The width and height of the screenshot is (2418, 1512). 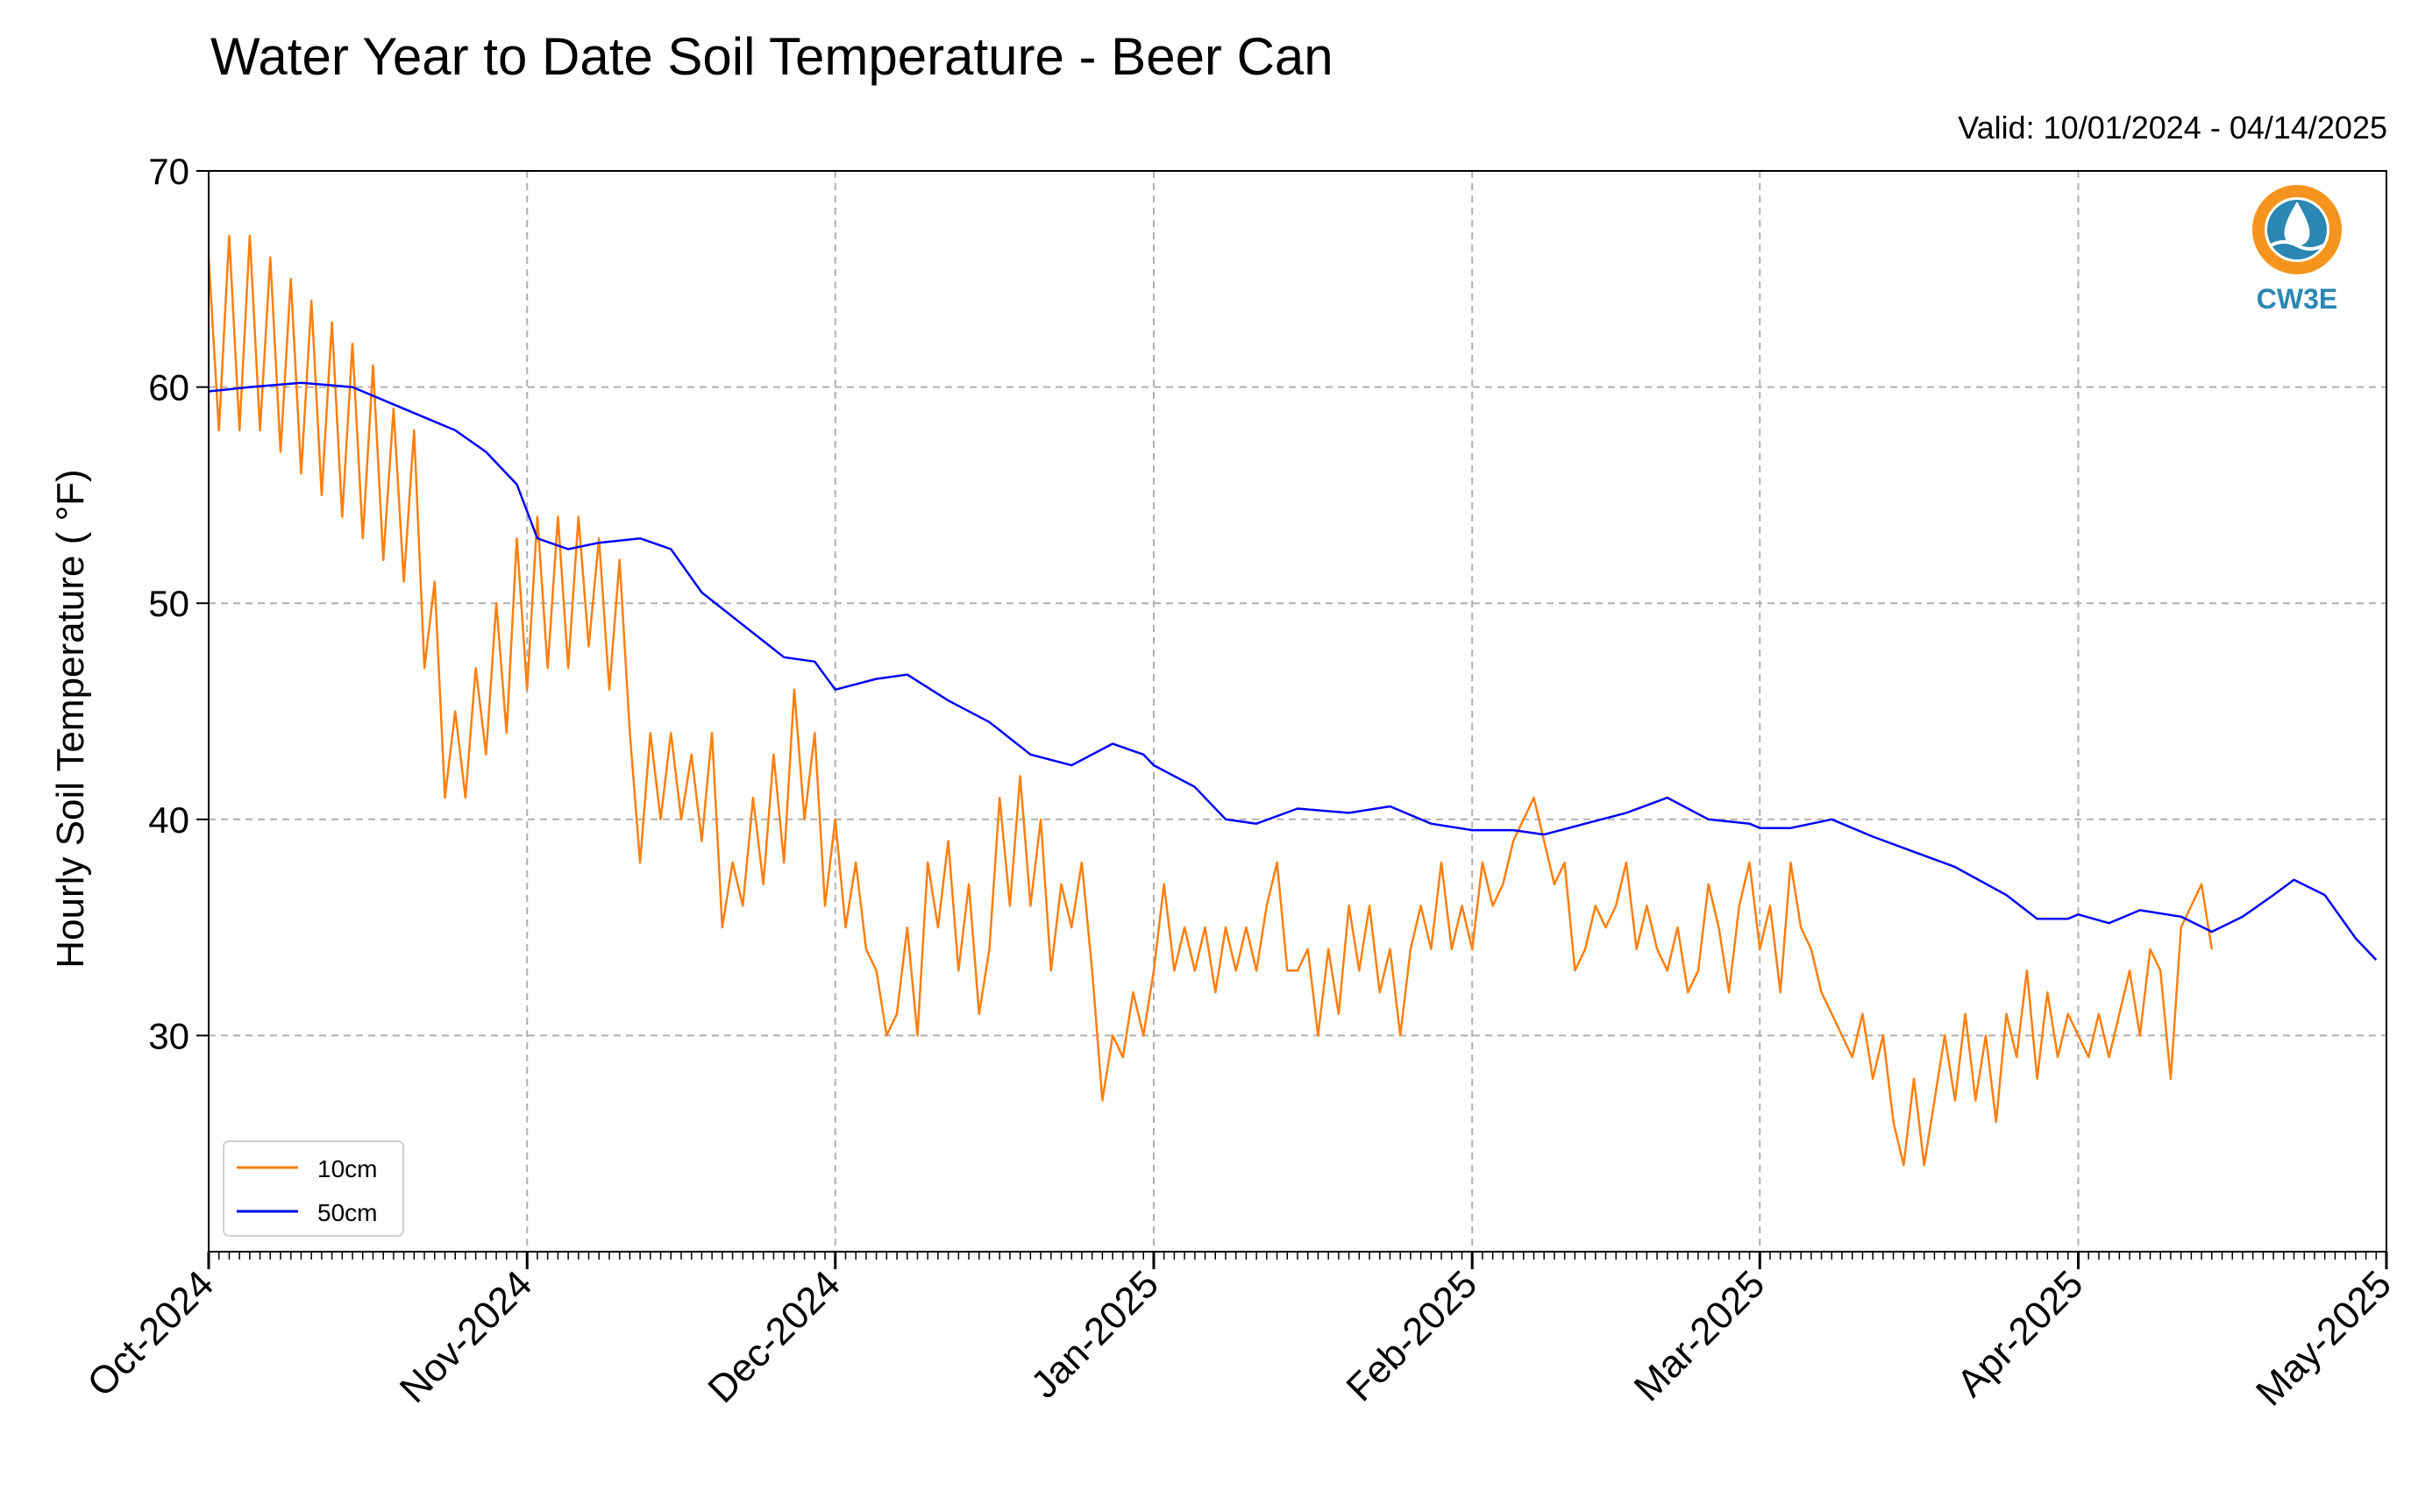 I want to click on y-tick-label: 70, so click(x=168, y=171).